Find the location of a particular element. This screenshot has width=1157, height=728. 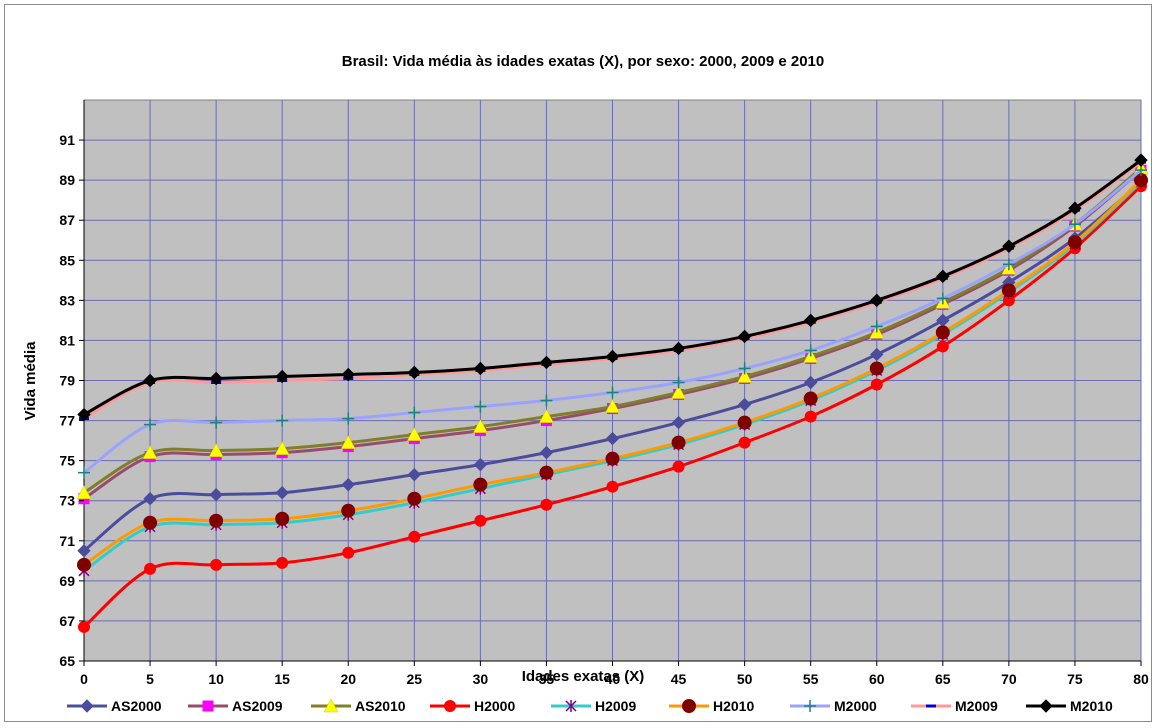

x-tick-label: 50 is located at coordinates (745, 679).